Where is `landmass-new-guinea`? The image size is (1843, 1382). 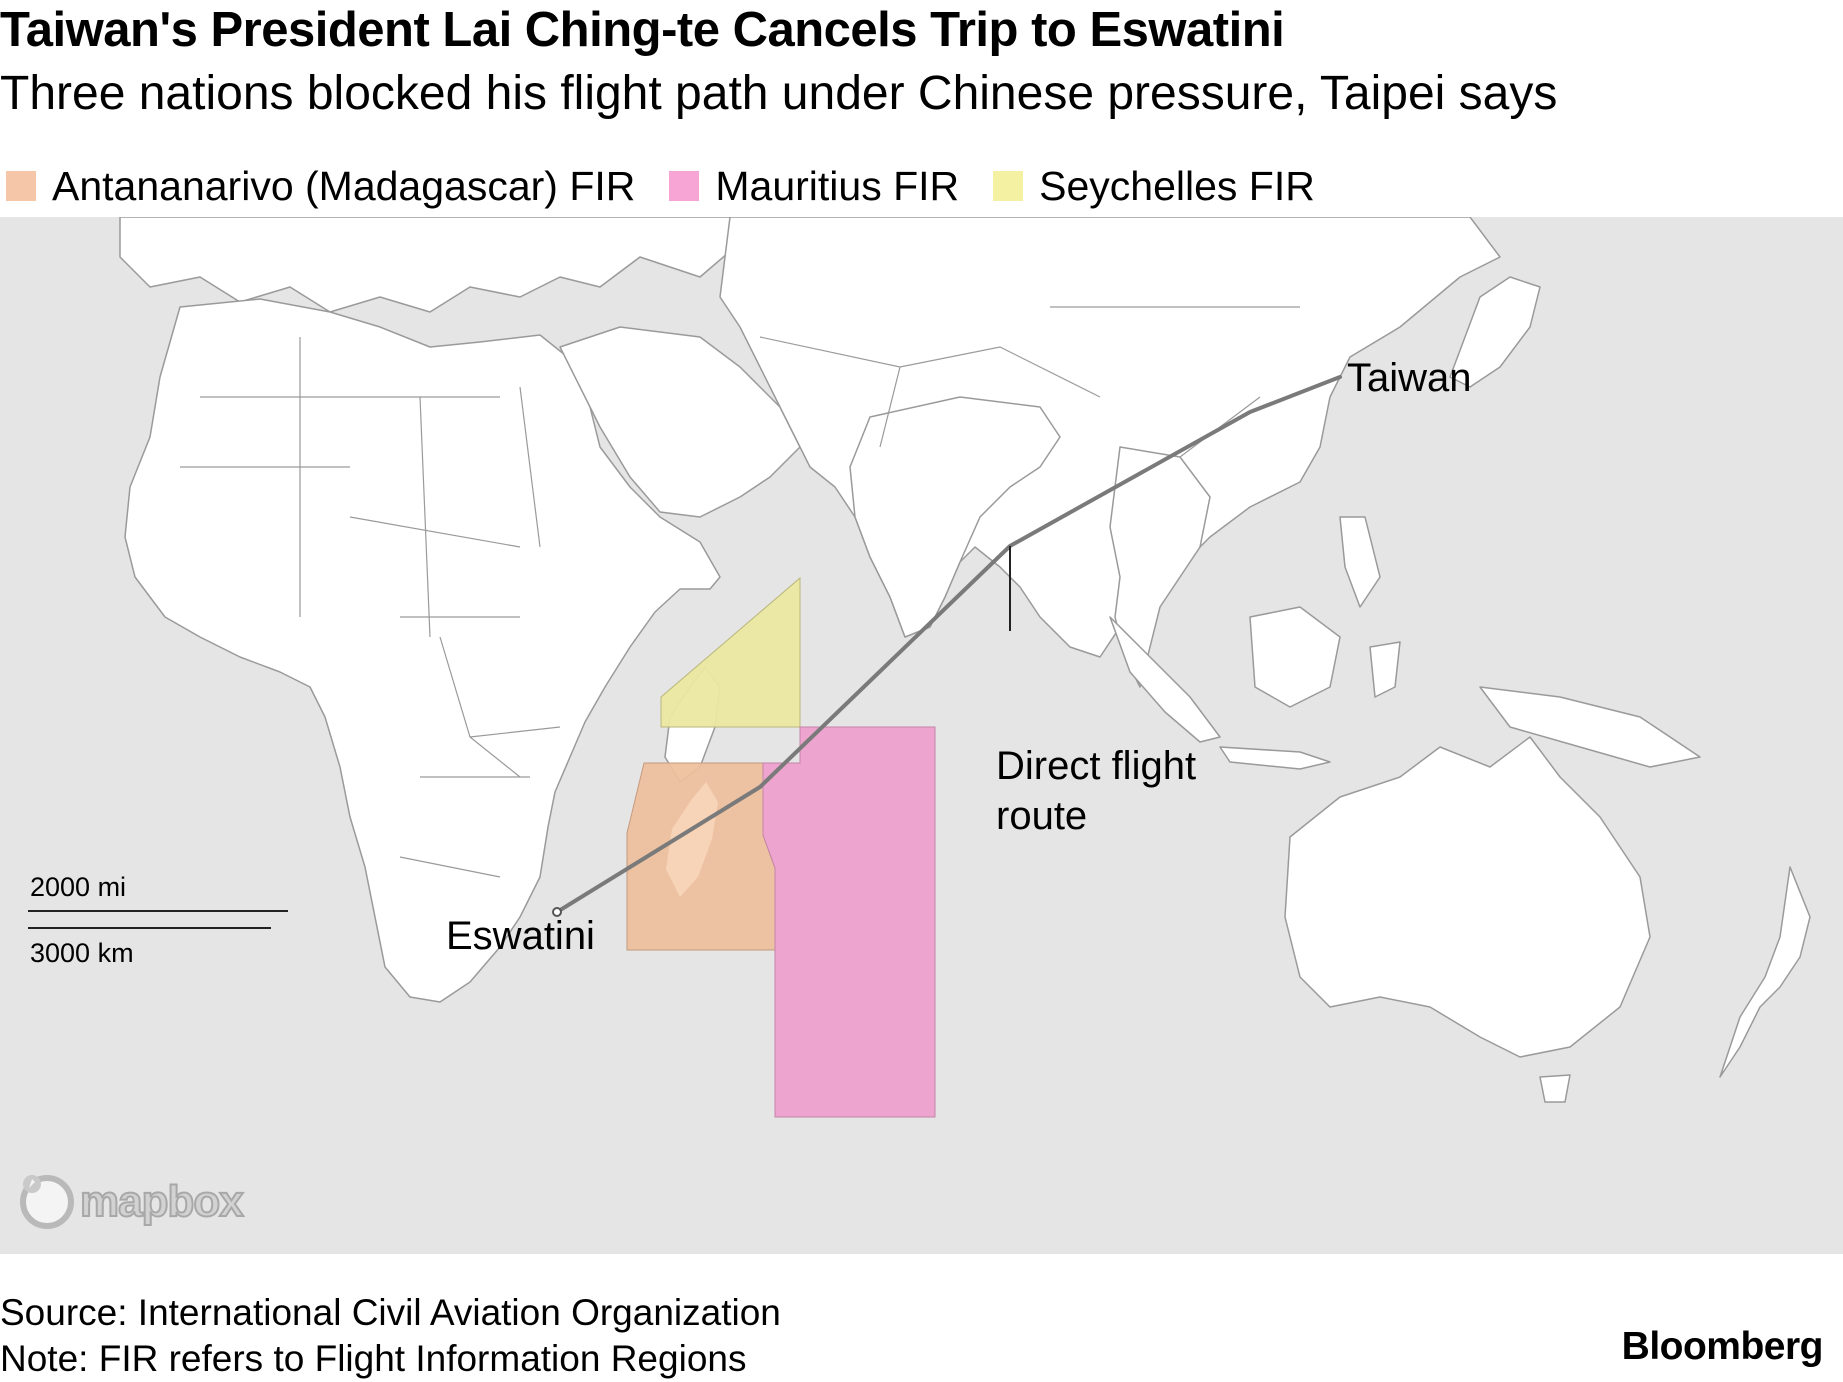 landmass-new-guinea is located at coordinates (1590, 727).